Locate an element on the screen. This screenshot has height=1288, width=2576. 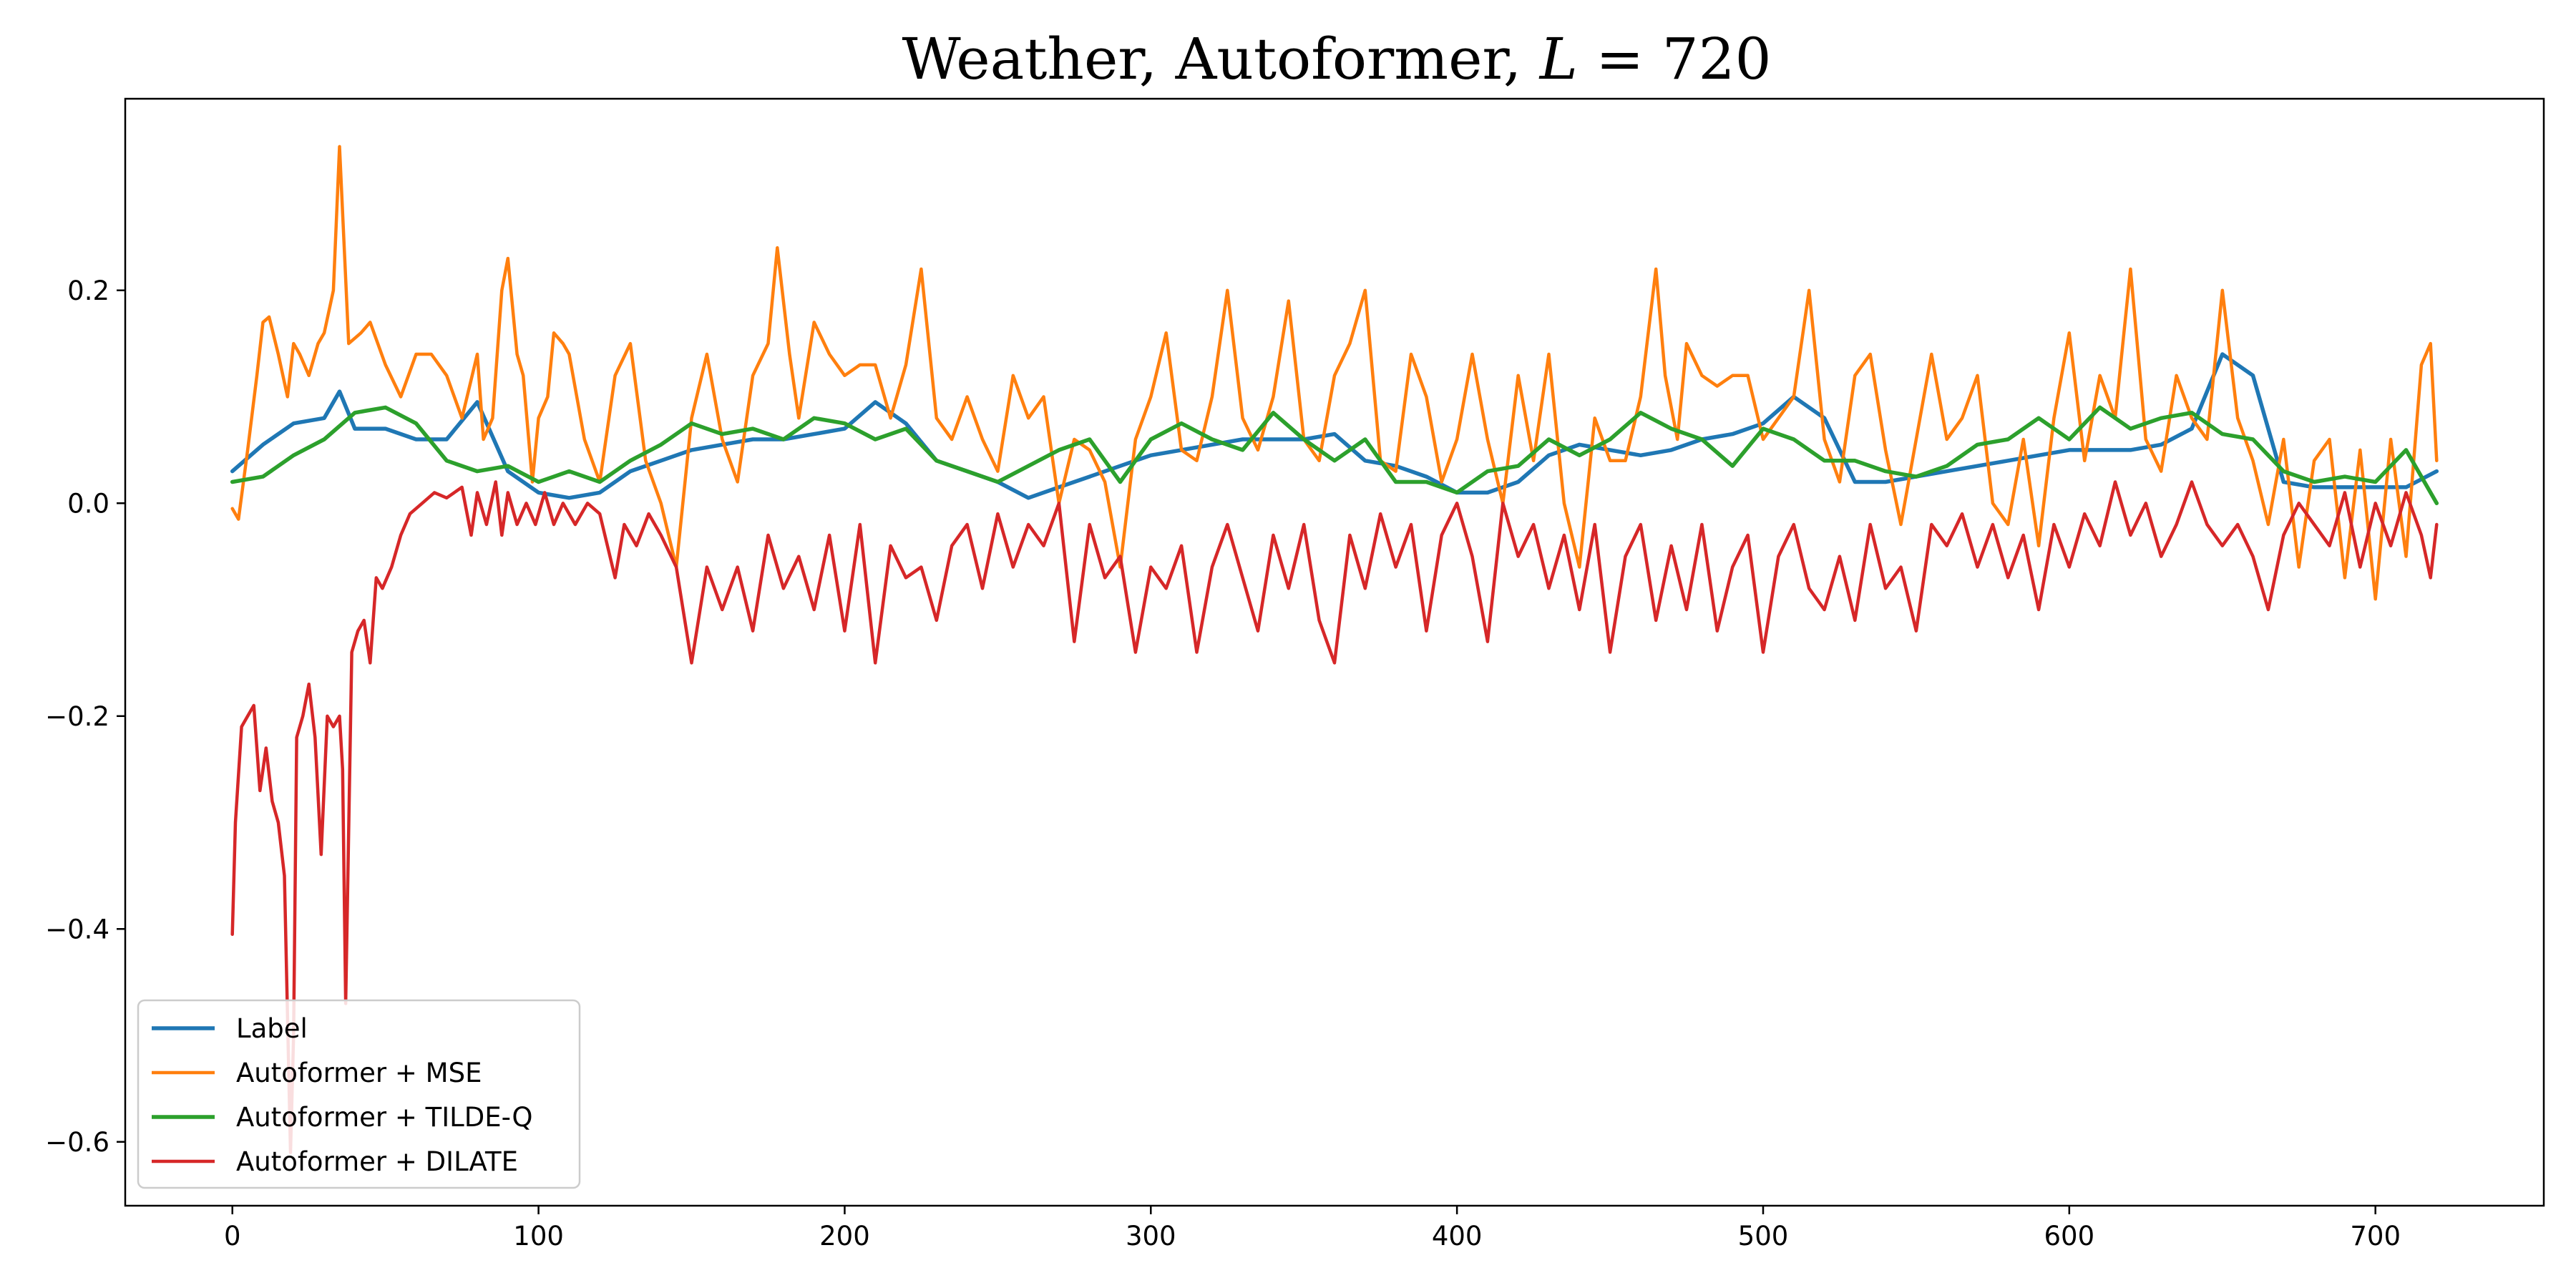
y-tick-label: −0.4 is located at coordinates (77, 929).